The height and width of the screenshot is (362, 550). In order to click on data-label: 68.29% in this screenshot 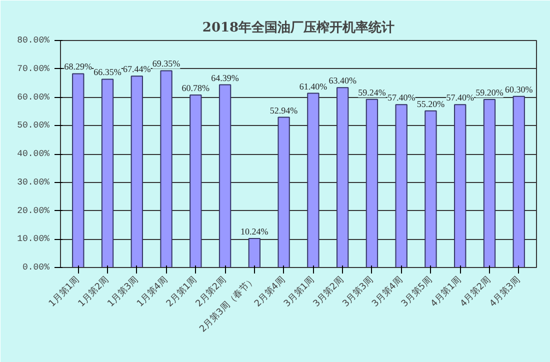, I will do `click(78, 67)`.